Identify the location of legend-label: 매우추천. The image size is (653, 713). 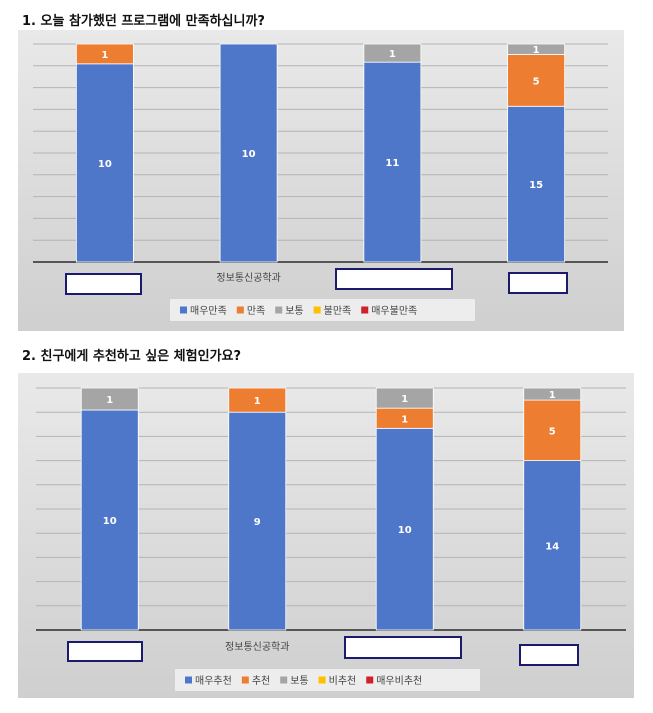
(213, 681).